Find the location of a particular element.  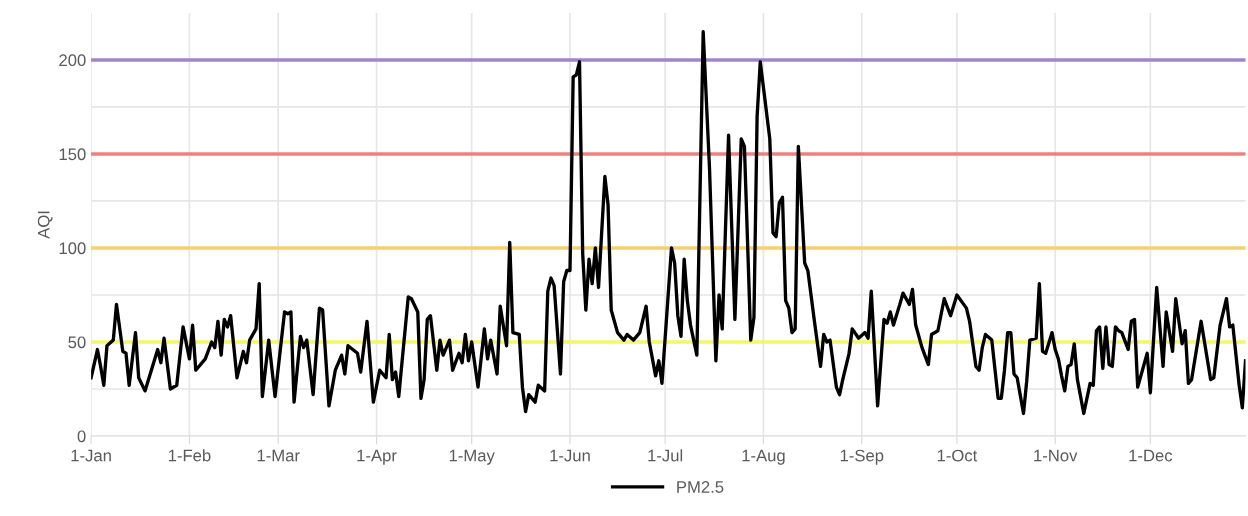

x-tick-label: 1-Aug is located at coordinates (763, 457).